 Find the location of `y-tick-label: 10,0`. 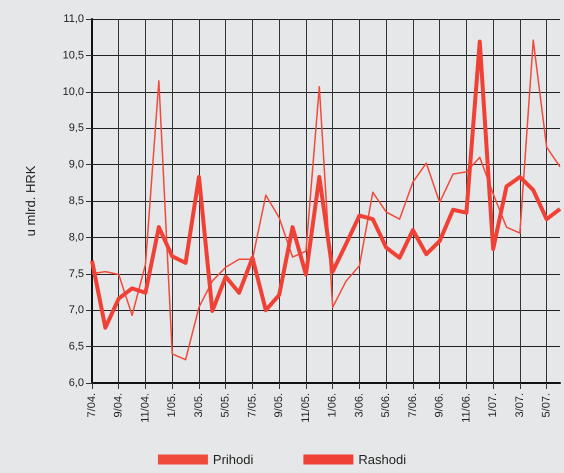

y-tick-label: 10,0 is located at coordinates (73, 92).